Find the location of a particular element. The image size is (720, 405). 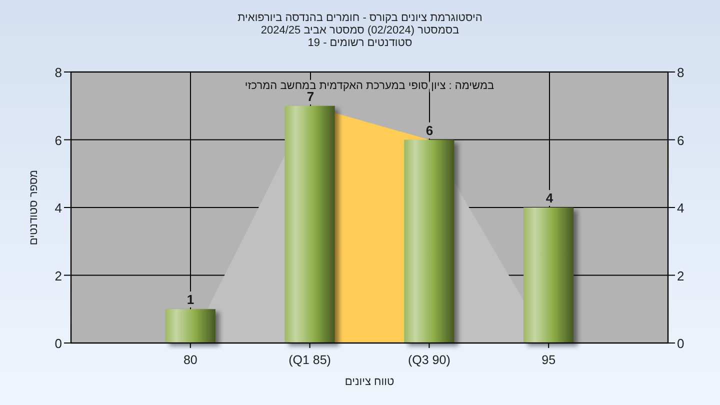

y2-tick-label: 8 is located at coordinates (680, 72).